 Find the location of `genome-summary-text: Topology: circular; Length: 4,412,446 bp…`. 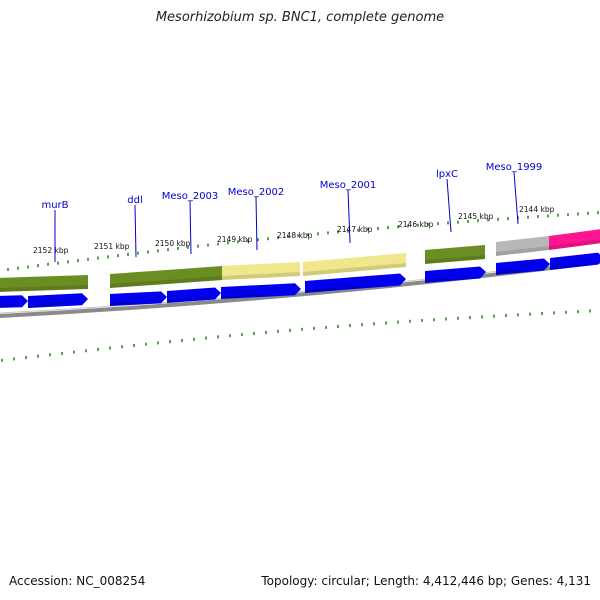

genome-summary-text: Topology: circular; Length: 4,412,446 bp… is located at coordinates (426, 581).